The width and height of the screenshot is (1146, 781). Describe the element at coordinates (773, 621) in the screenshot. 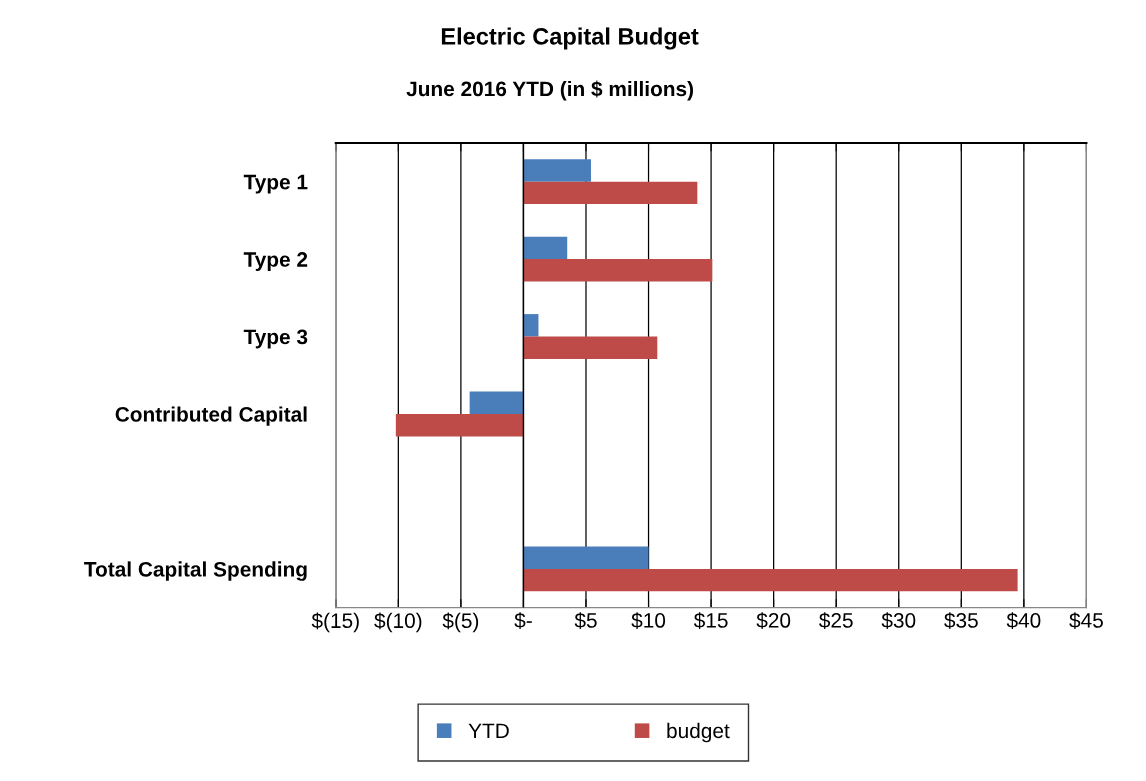

I see `x-tick-label: $20` at that location.